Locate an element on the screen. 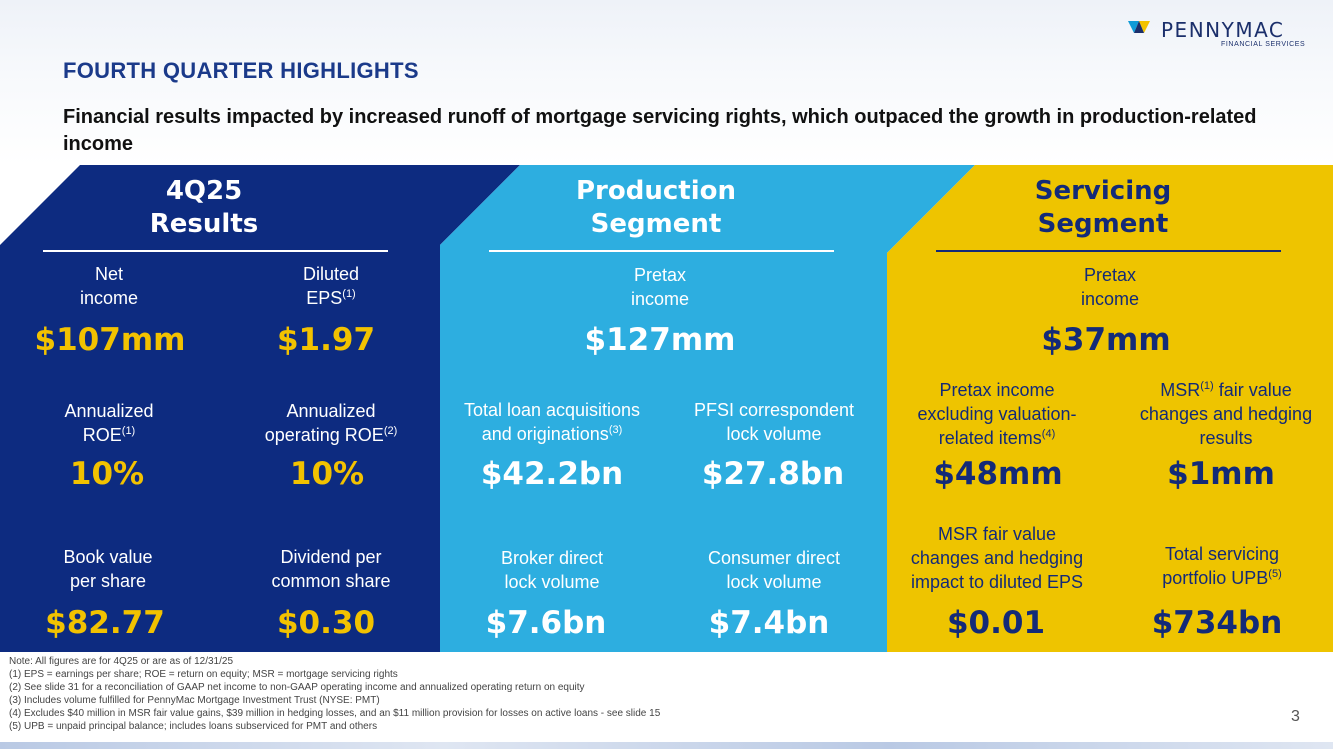 This screenshot has height=749, width=1333. servicing-header-rule is located at coordinates (1108, 251).